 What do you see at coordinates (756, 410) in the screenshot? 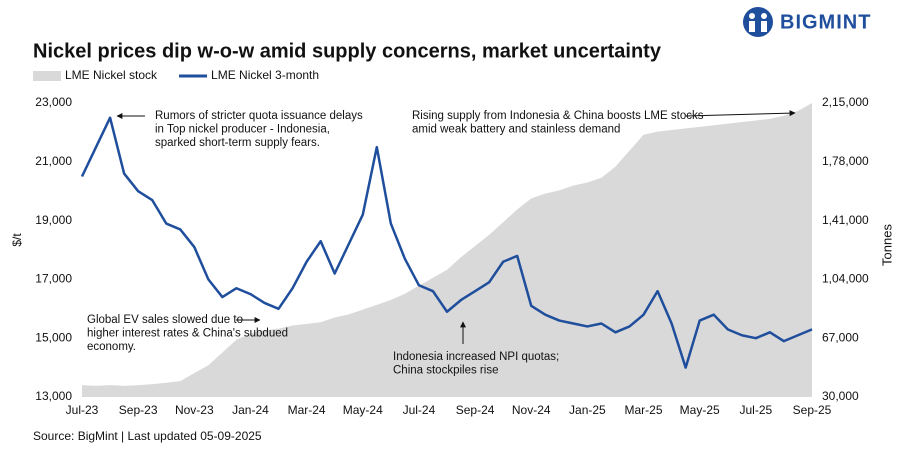
I see `x-tick-label: Jul-25` at bounding box center [756, 410].